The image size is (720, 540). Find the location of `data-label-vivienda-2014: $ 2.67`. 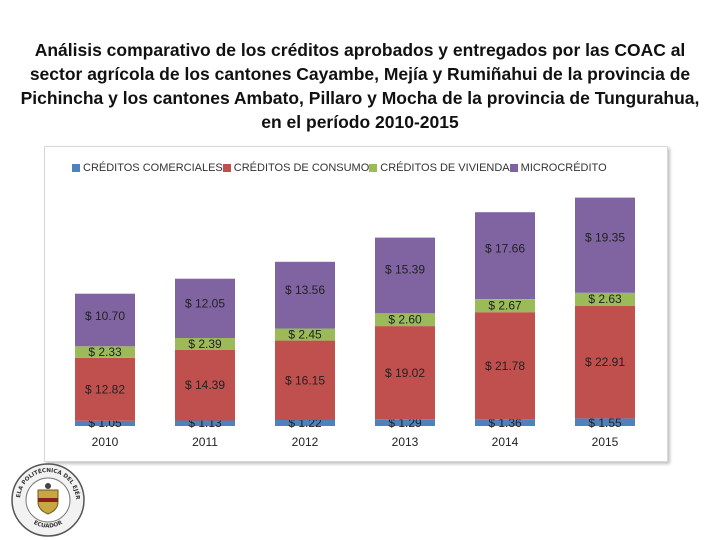

data-label-vivienda-2014: $ 2.67 is located at coordinates (505, 306).